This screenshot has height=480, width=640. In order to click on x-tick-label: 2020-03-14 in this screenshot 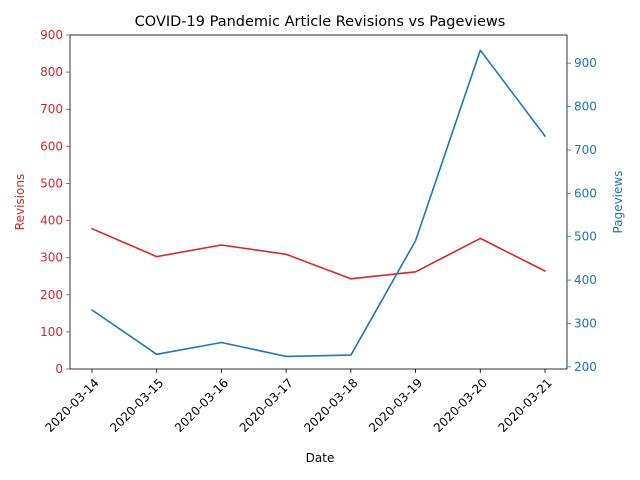, I will do `click(72, 405)`.